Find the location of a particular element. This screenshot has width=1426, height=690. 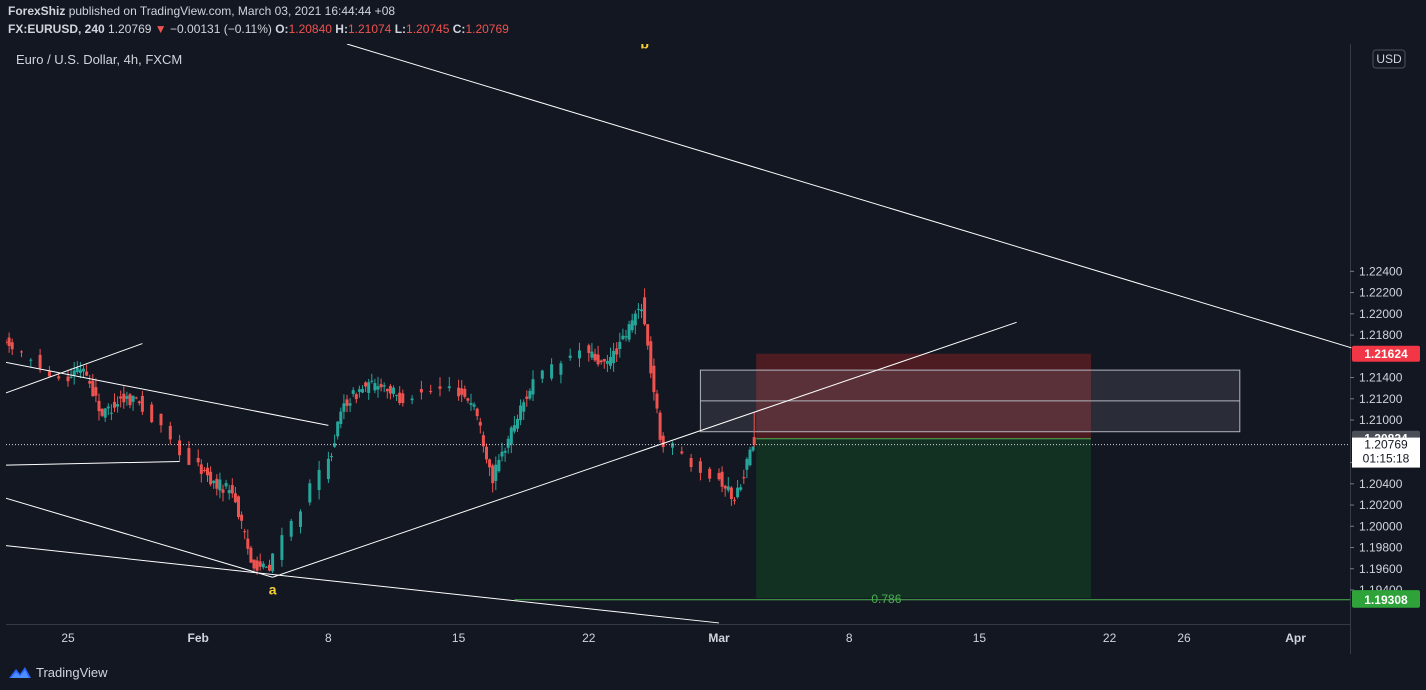

close-value: 1.20769 is located at coordinates (487, 29).